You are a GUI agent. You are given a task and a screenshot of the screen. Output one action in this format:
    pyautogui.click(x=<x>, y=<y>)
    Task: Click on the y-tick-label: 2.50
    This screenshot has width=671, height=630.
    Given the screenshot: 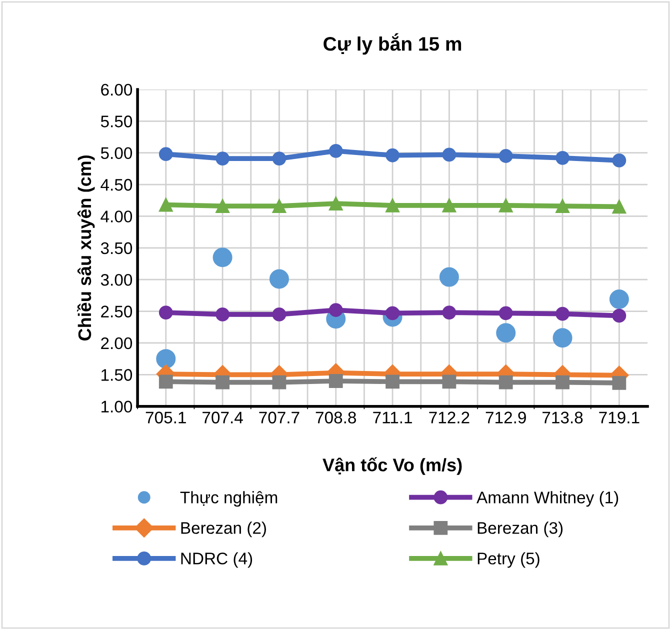 What is the action you would take?
    pyautogui.click(x=116, y=312)
    